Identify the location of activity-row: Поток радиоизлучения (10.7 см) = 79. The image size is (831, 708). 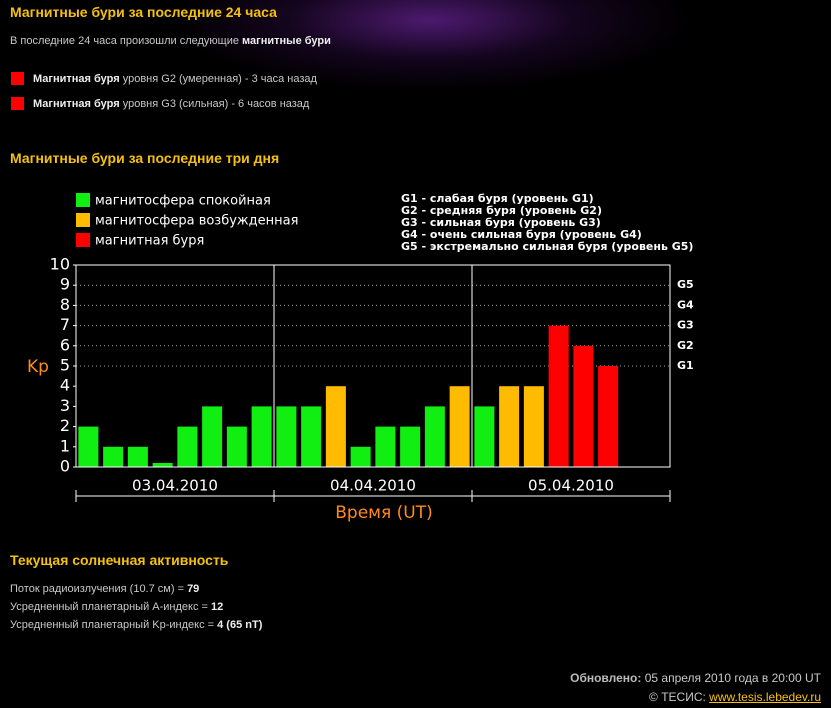
(104, 589).